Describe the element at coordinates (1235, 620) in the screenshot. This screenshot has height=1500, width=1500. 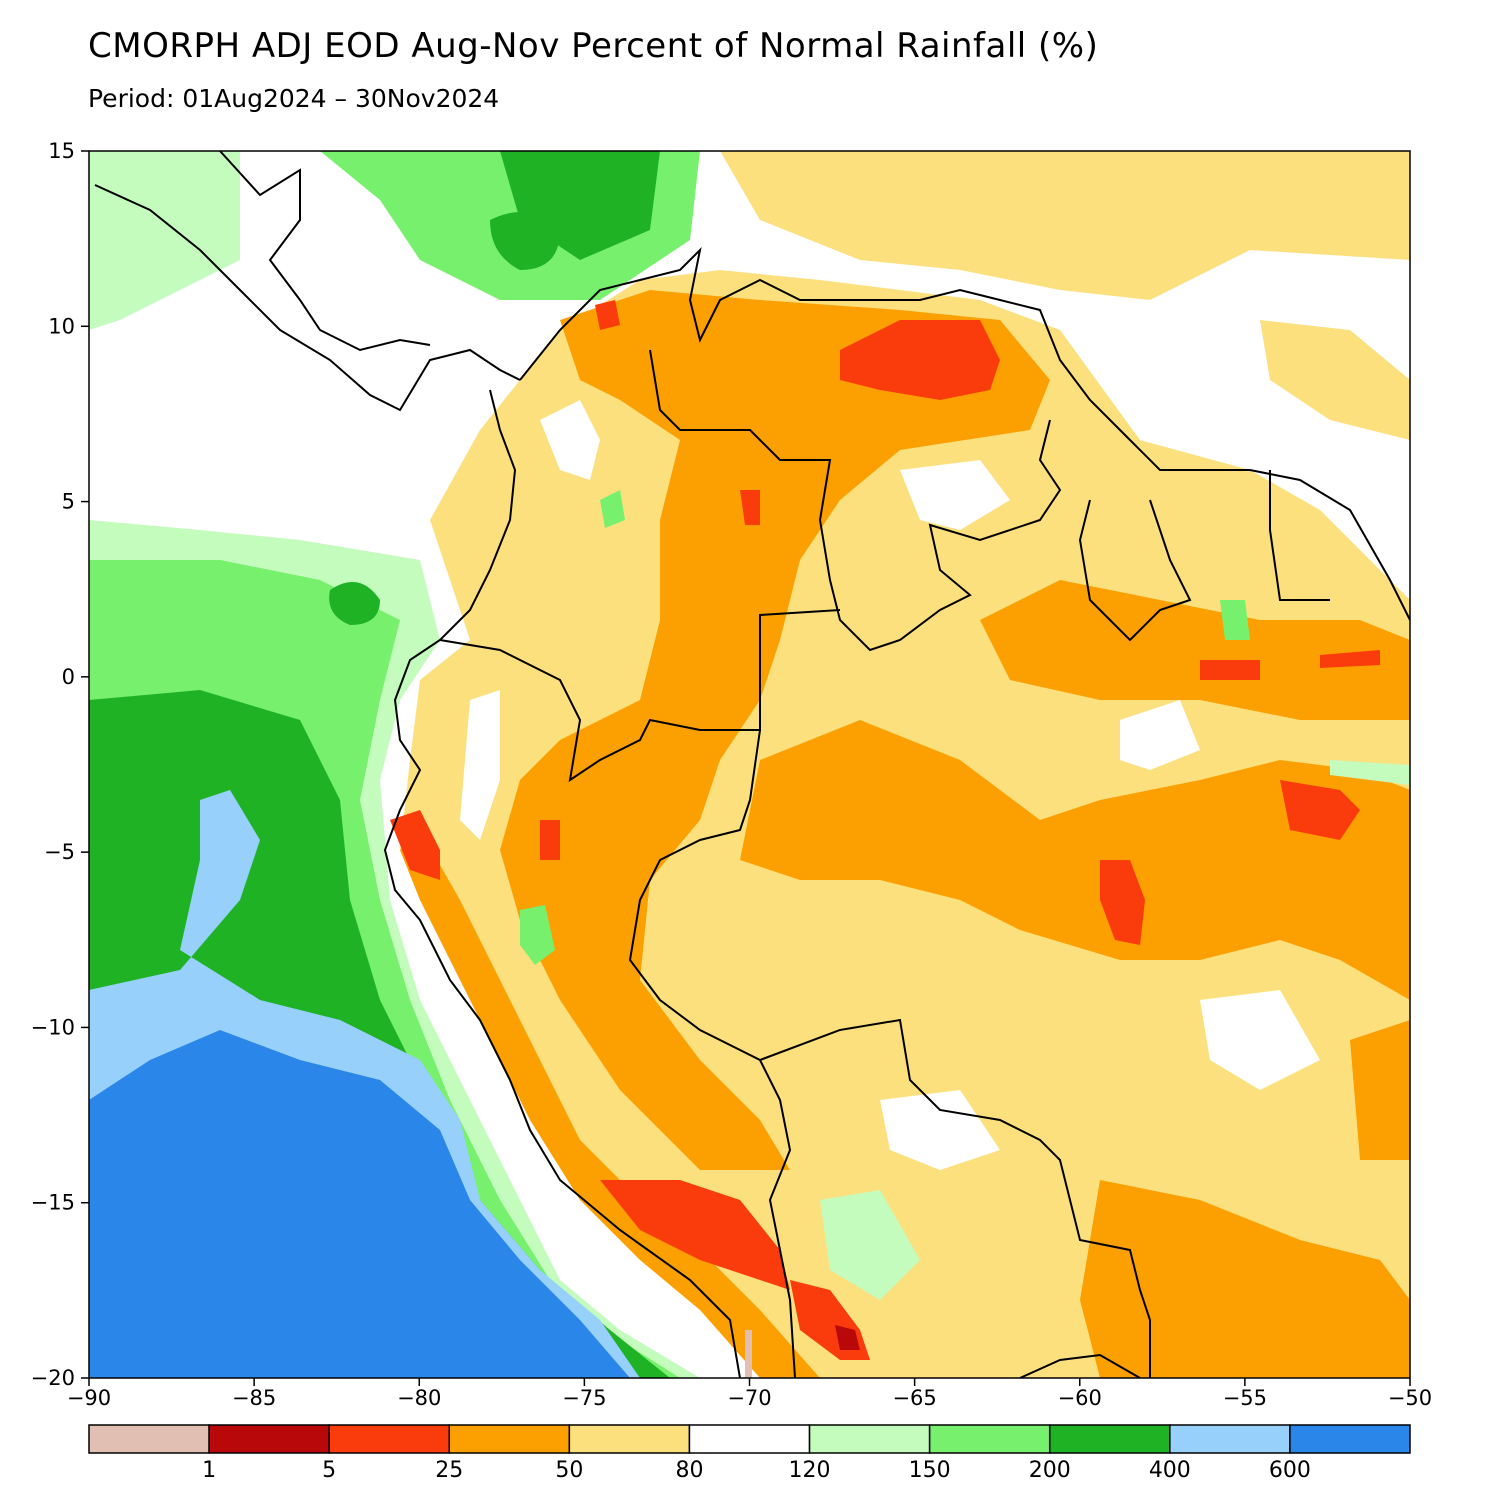
I see `guiana-green-patch` at that location.